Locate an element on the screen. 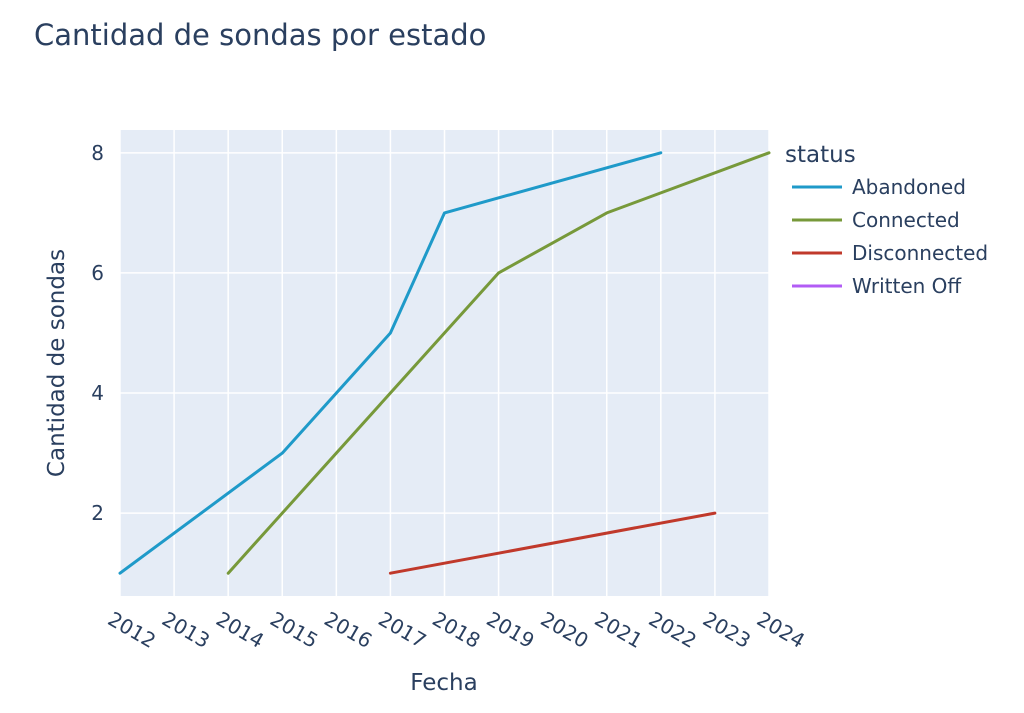 This screenshot has height=713, width=1024. x-tick-label: 2015 is located at coordinates (294, 630).